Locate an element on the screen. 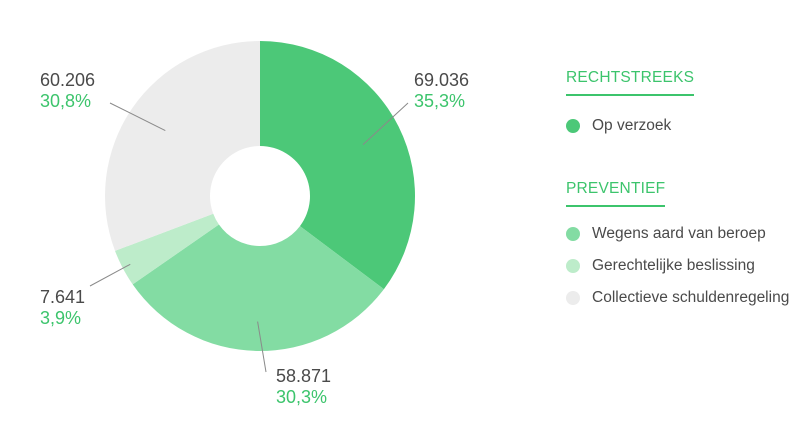  value-label-gerechtelijke-beslissing: 7.641 is located at coordinates (62, 297).